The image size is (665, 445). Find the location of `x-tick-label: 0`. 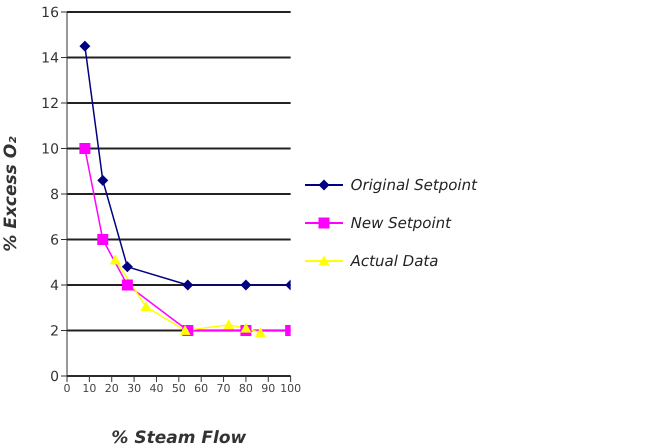

x-tick-label: 0 is located at coordinates (67, 388).